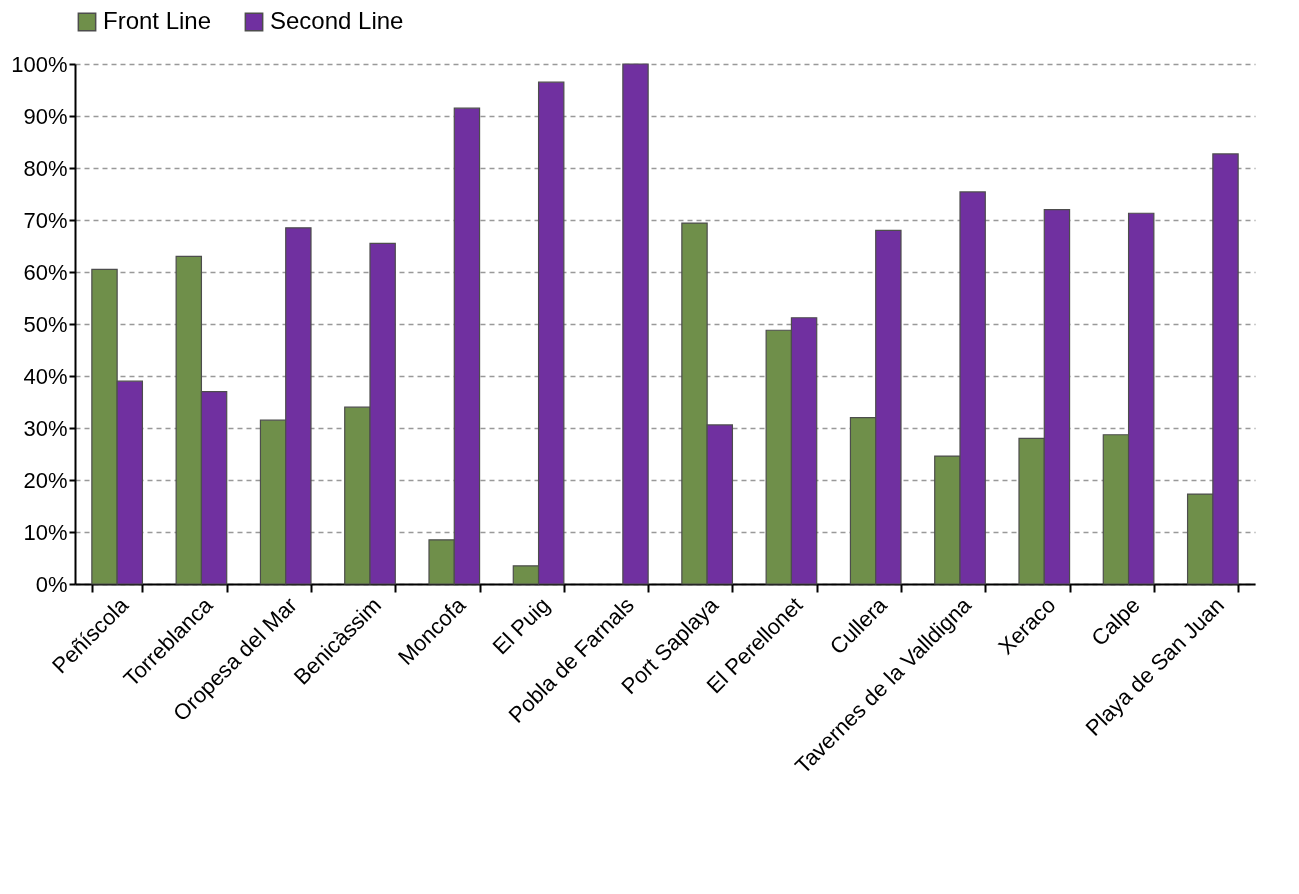 The width and height of the screenshot is (1299, 894). What do you see at coordinates (45, 376) in the screenshot?
I see `y-tick-label: 40%` at bounding box center [45, 376].